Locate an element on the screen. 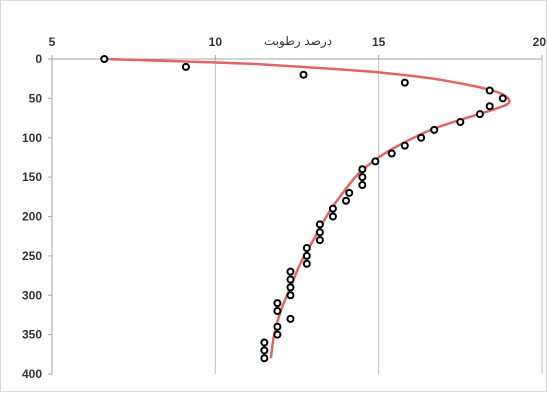 Image resolution: width=547 pixels, height=393 pixels. x-axis-title: درصد رطوبت is located at coordinates (298, 41).